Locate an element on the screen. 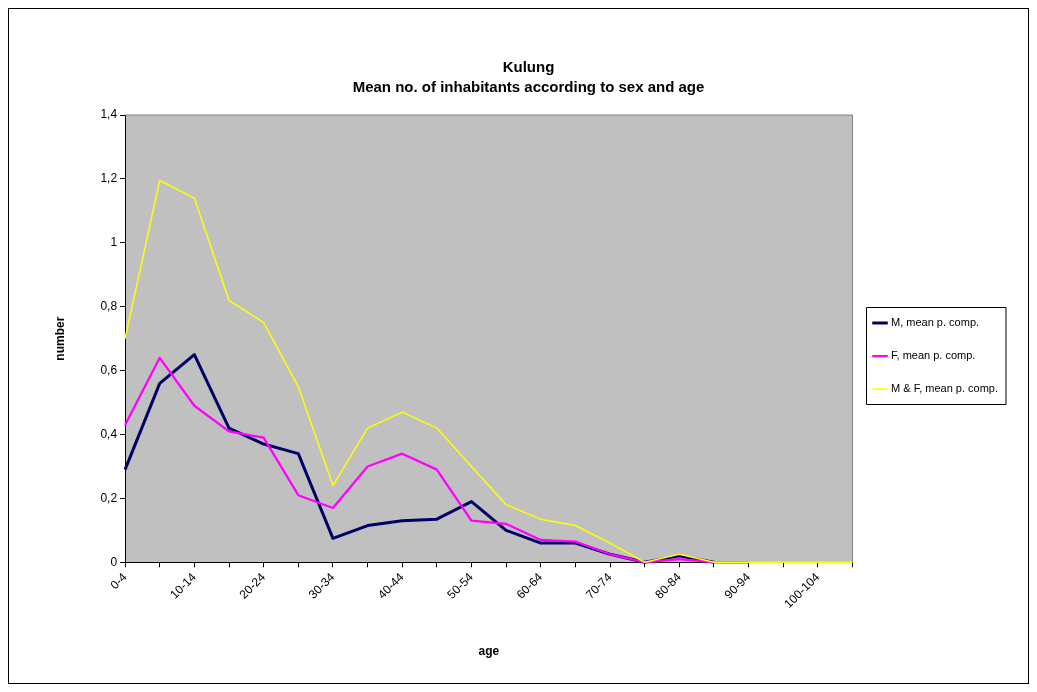 This screenshot has width=1037, height=692. y-tick-label: 1,2 is located at coordinates (109, 178).